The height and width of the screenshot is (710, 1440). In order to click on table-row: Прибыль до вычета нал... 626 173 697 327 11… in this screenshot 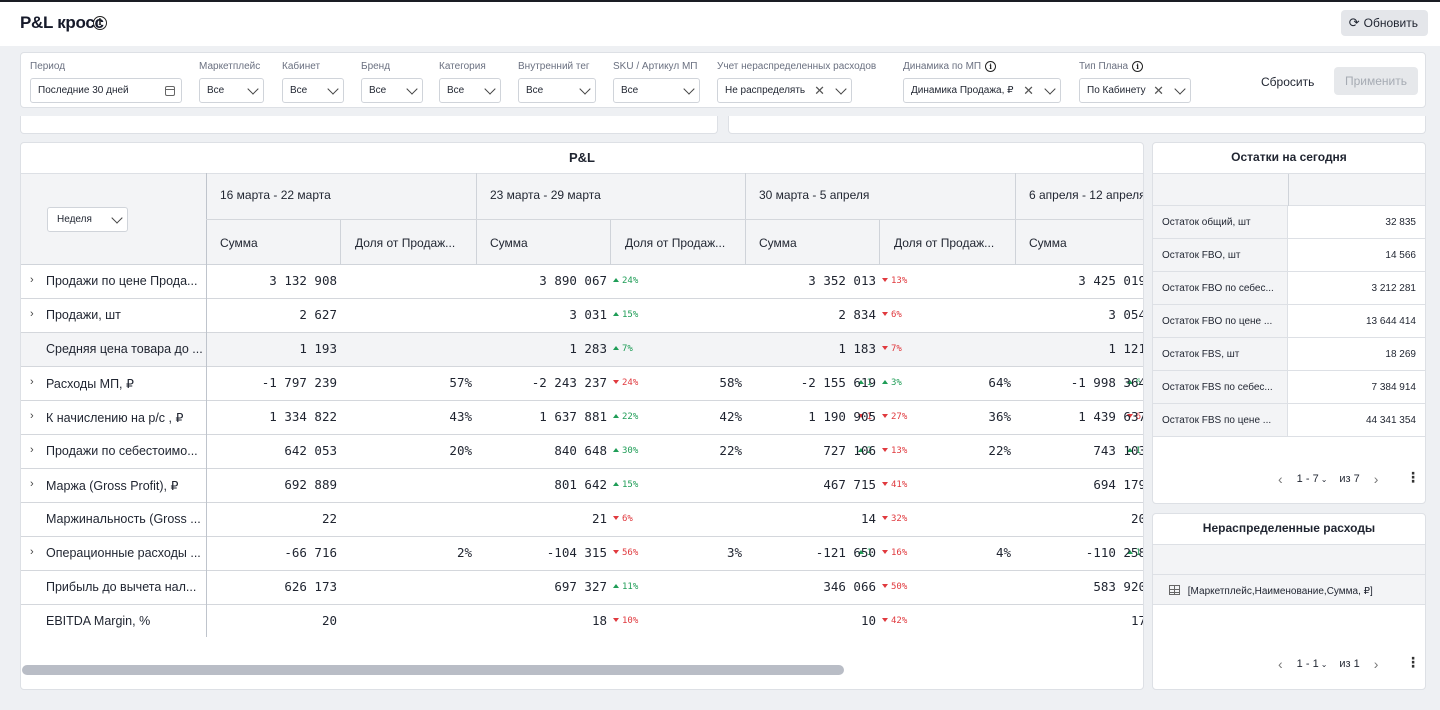, I will do `click(582, 588)`.